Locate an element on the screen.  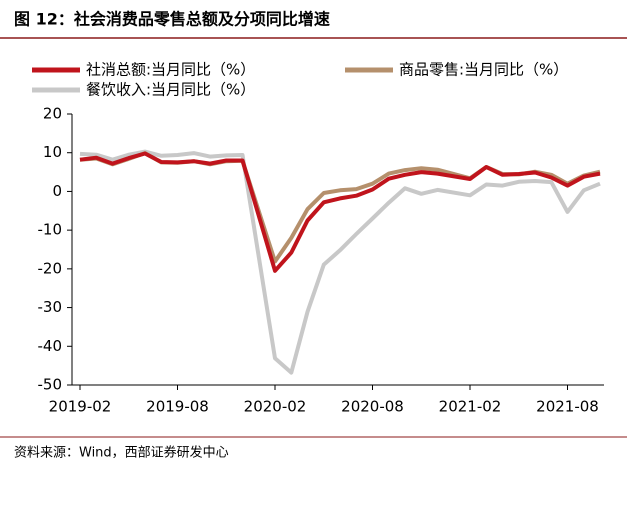
chart-title: 图 12：社会消费品零售总额及分项同比增速 is located at coordinates (172, 19).